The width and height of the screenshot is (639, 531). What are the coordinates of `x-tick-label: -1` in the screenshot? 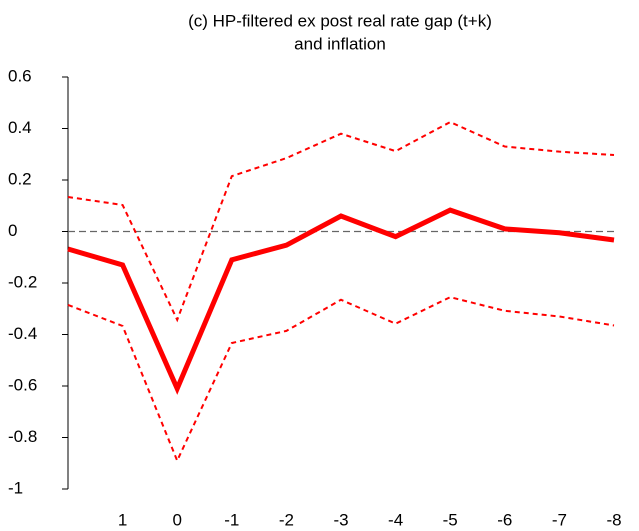 It's located at (231, 519).